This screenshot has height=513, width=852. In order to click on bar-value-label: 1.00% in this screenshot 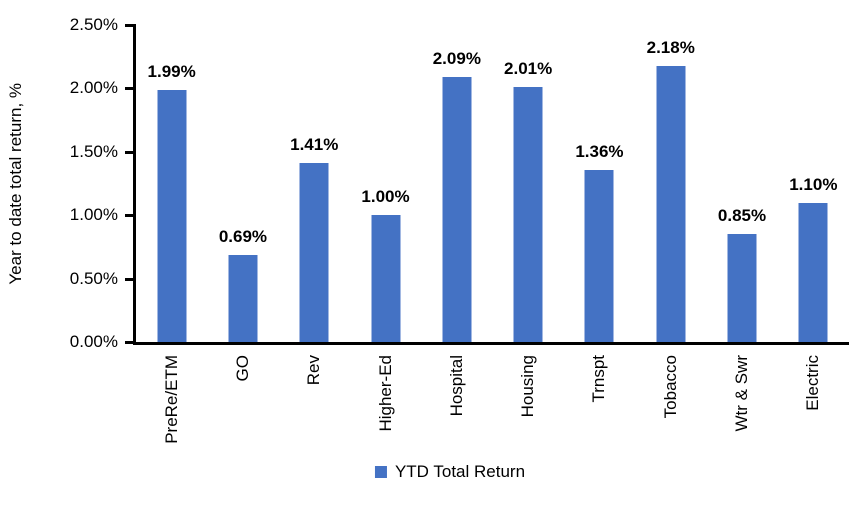, I will do `click(385, 197)`.